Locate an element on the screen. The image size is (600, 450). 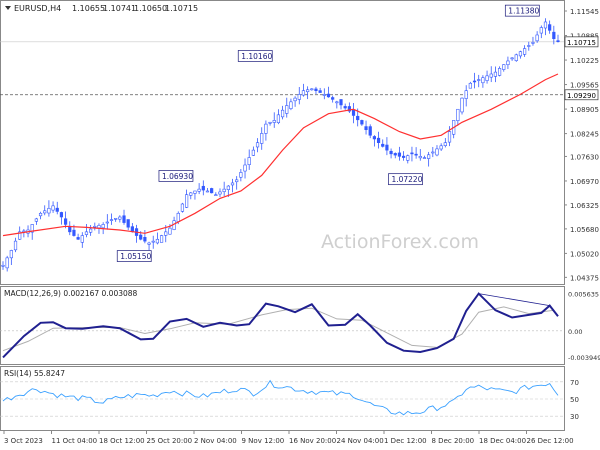
symbol-label: EURUSD,H4 is located at coordinates (37, 8).